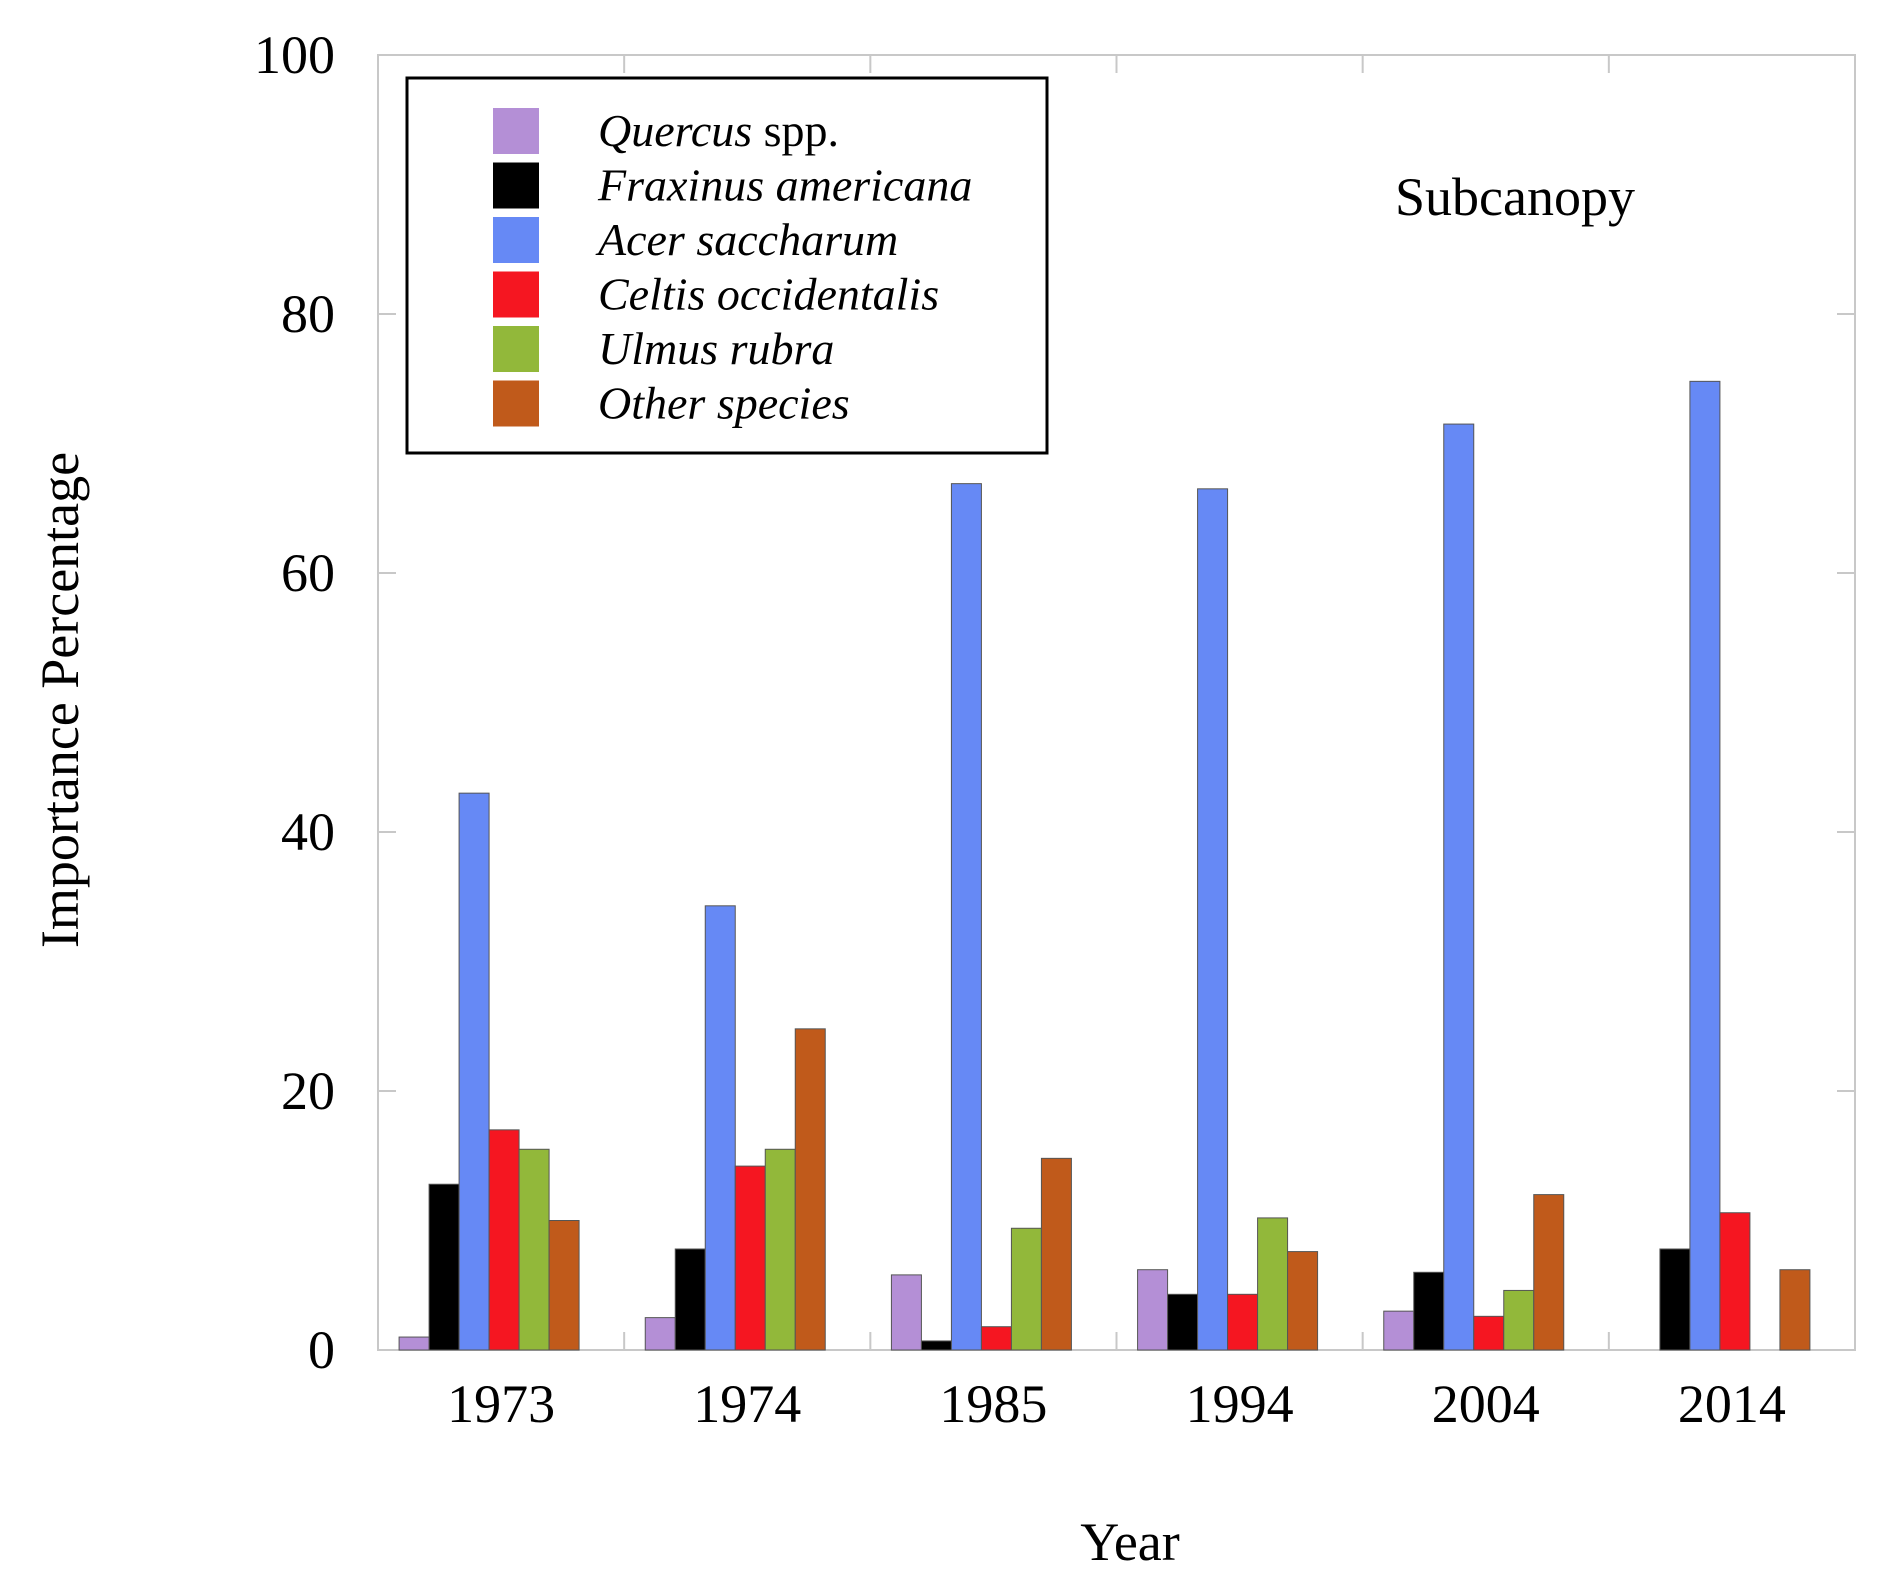 The width and height of the screenshot is (1895, 1579). What do you see at coordinates (1459, 887) in the screenshot?
I see `bar-acer-saccharum-2004` at bounding box center [1459, 887].